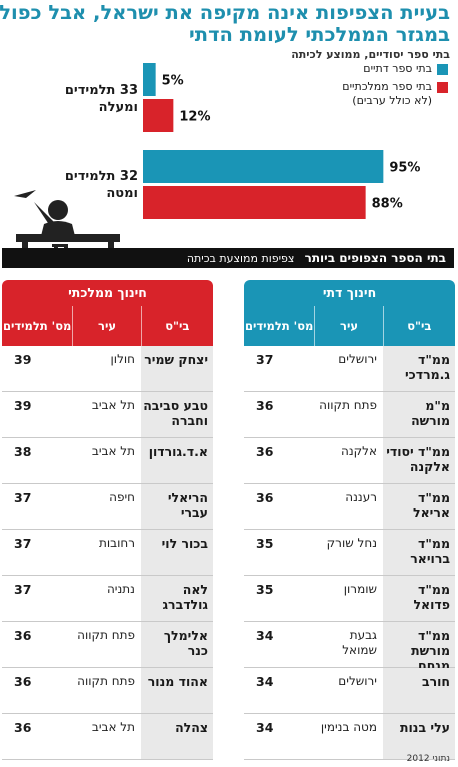 This screenshot has width=458, height=767. I want to click on section-title-rest: צפיפות ממוצעת בכיתה, so click(240, 258).